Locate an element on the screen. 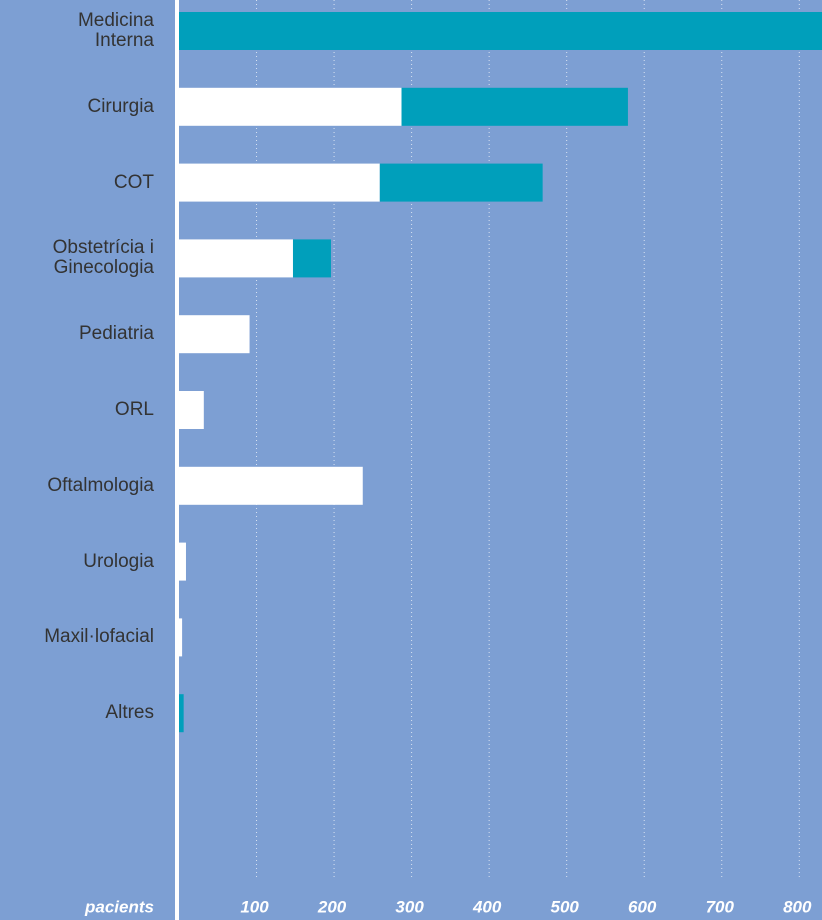  x-tick-label: 100 is located at coordinates (254, 906).